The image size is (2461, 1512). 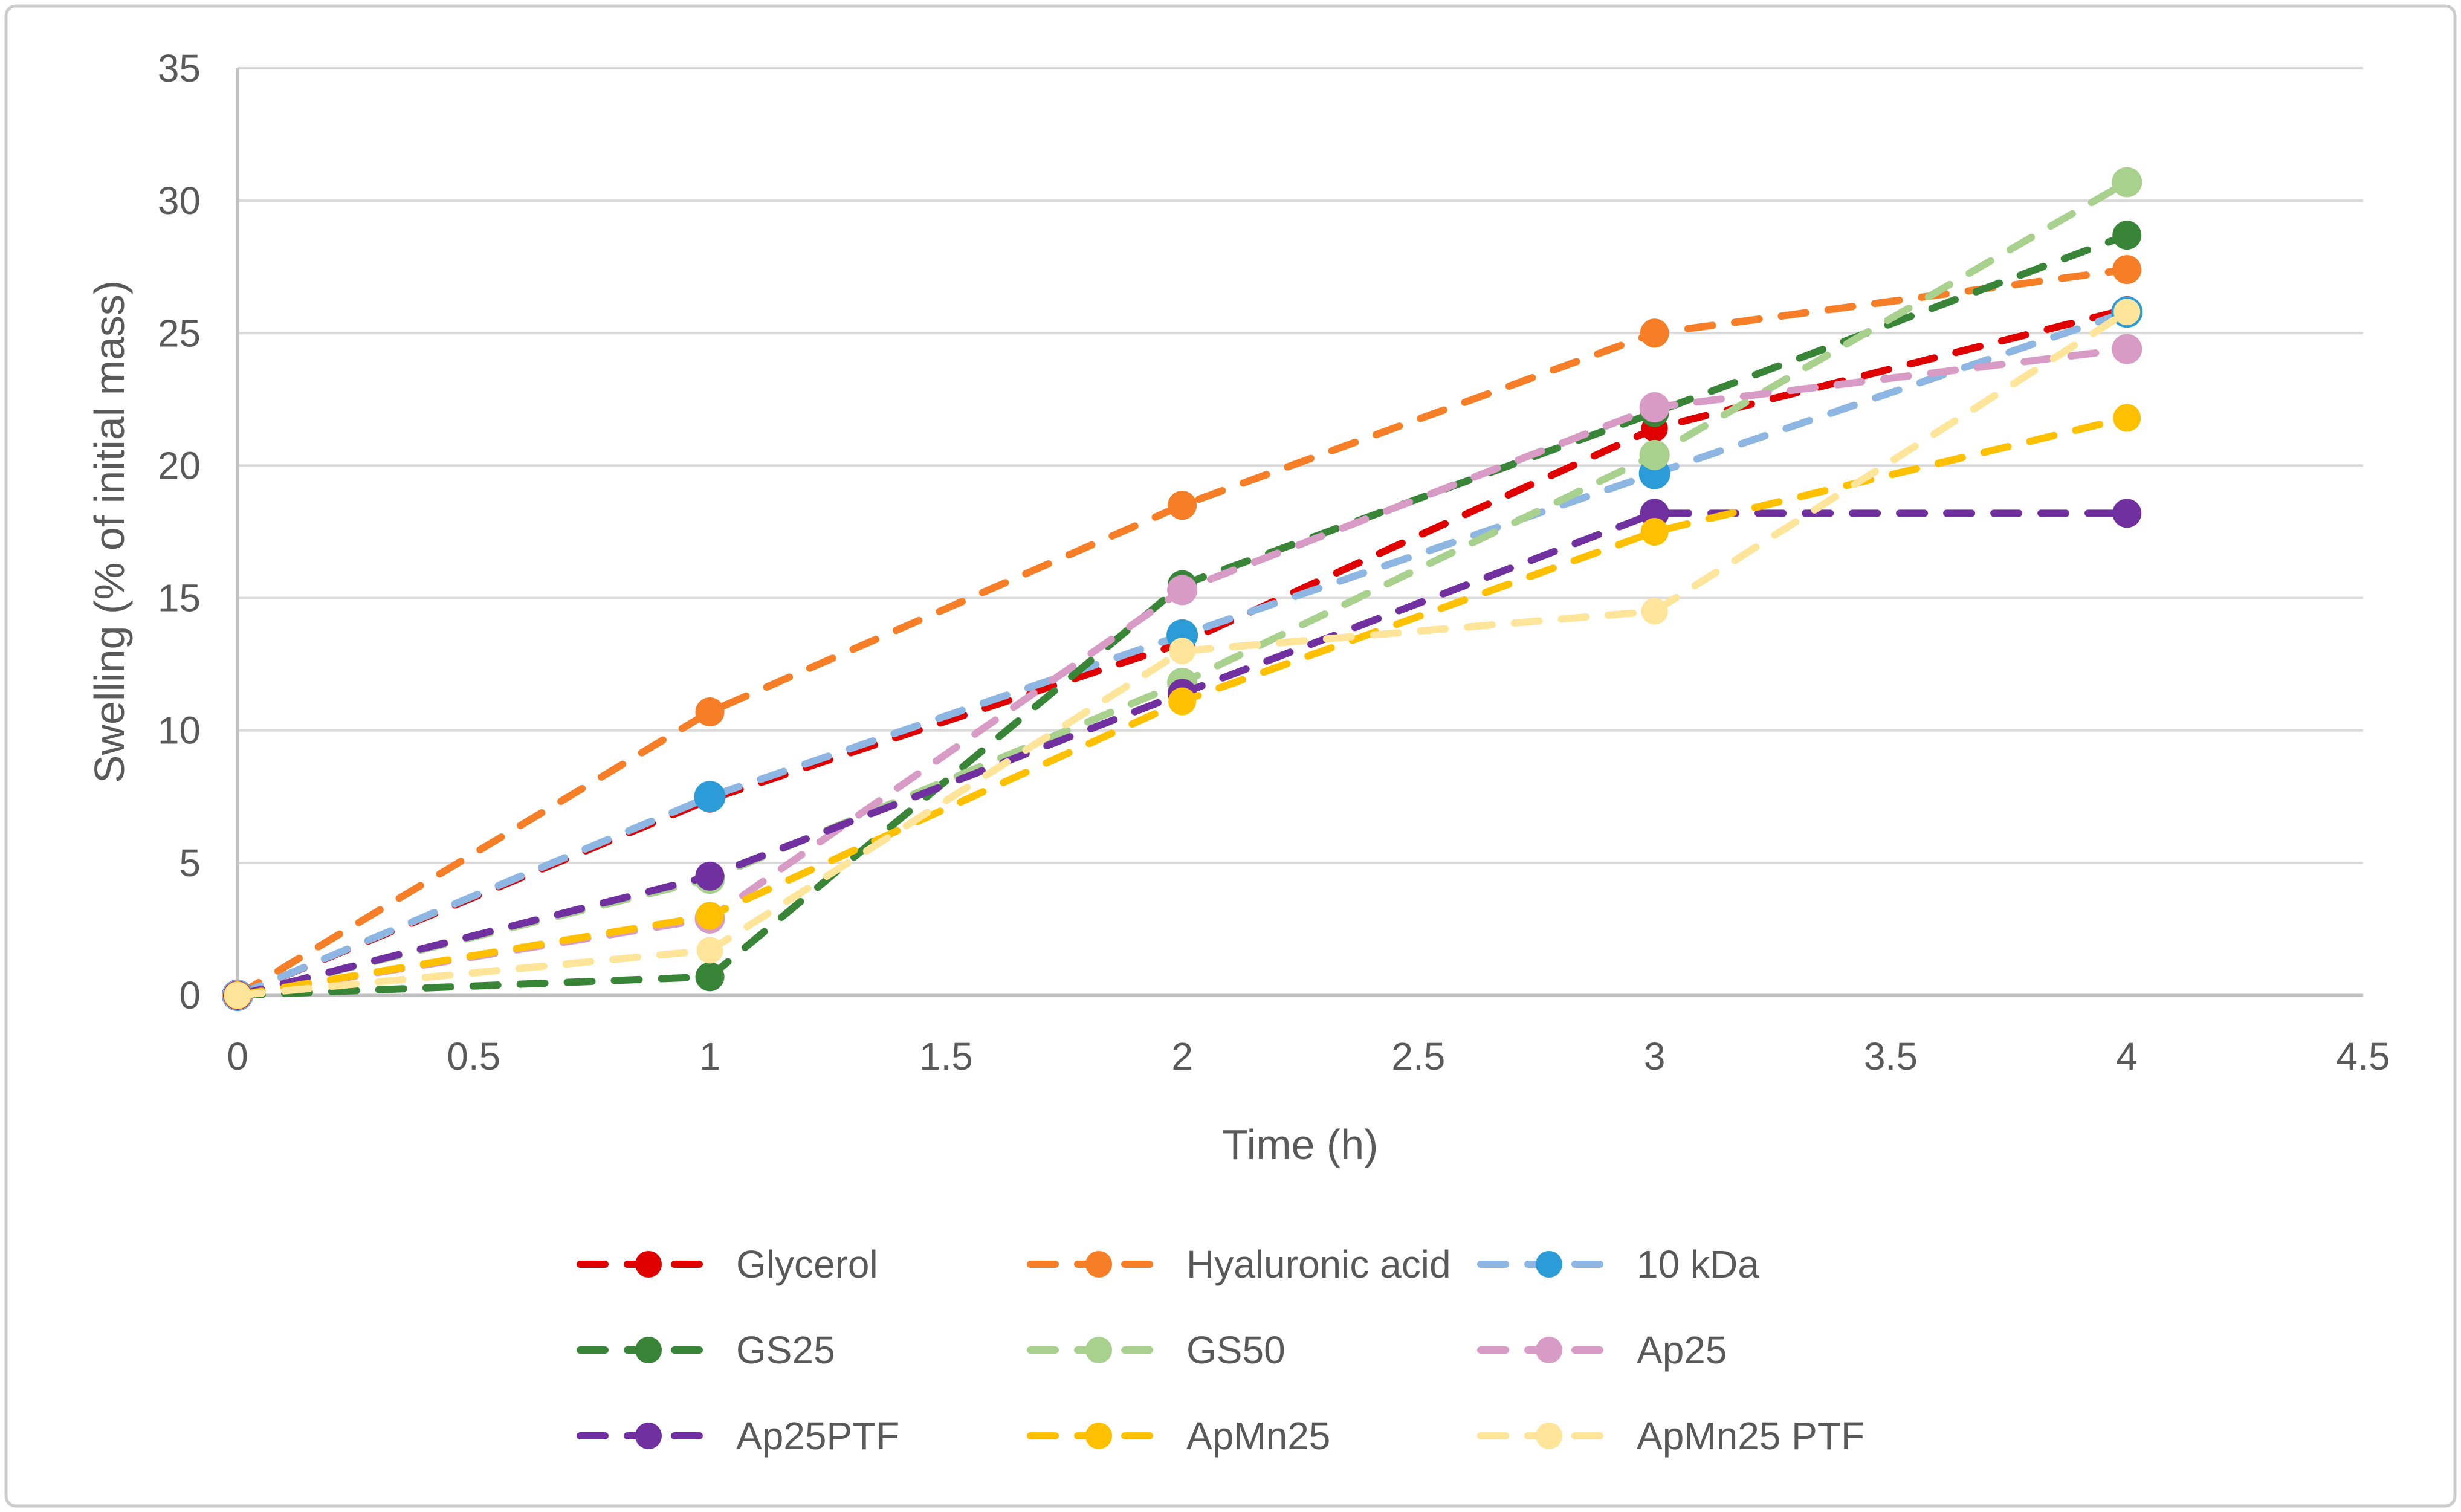 What do you see at coordinates (1258, 1436) in the screenshot?
I see `legend-label-apmn25: ApMn25` at bounding box center [1258, 1436].